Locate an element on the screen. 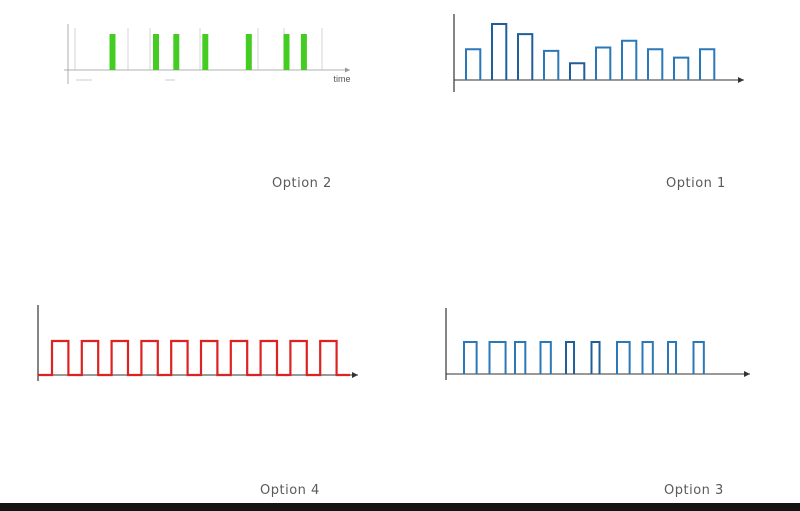  option-2-chart: time is located at coordinates (207, 54).